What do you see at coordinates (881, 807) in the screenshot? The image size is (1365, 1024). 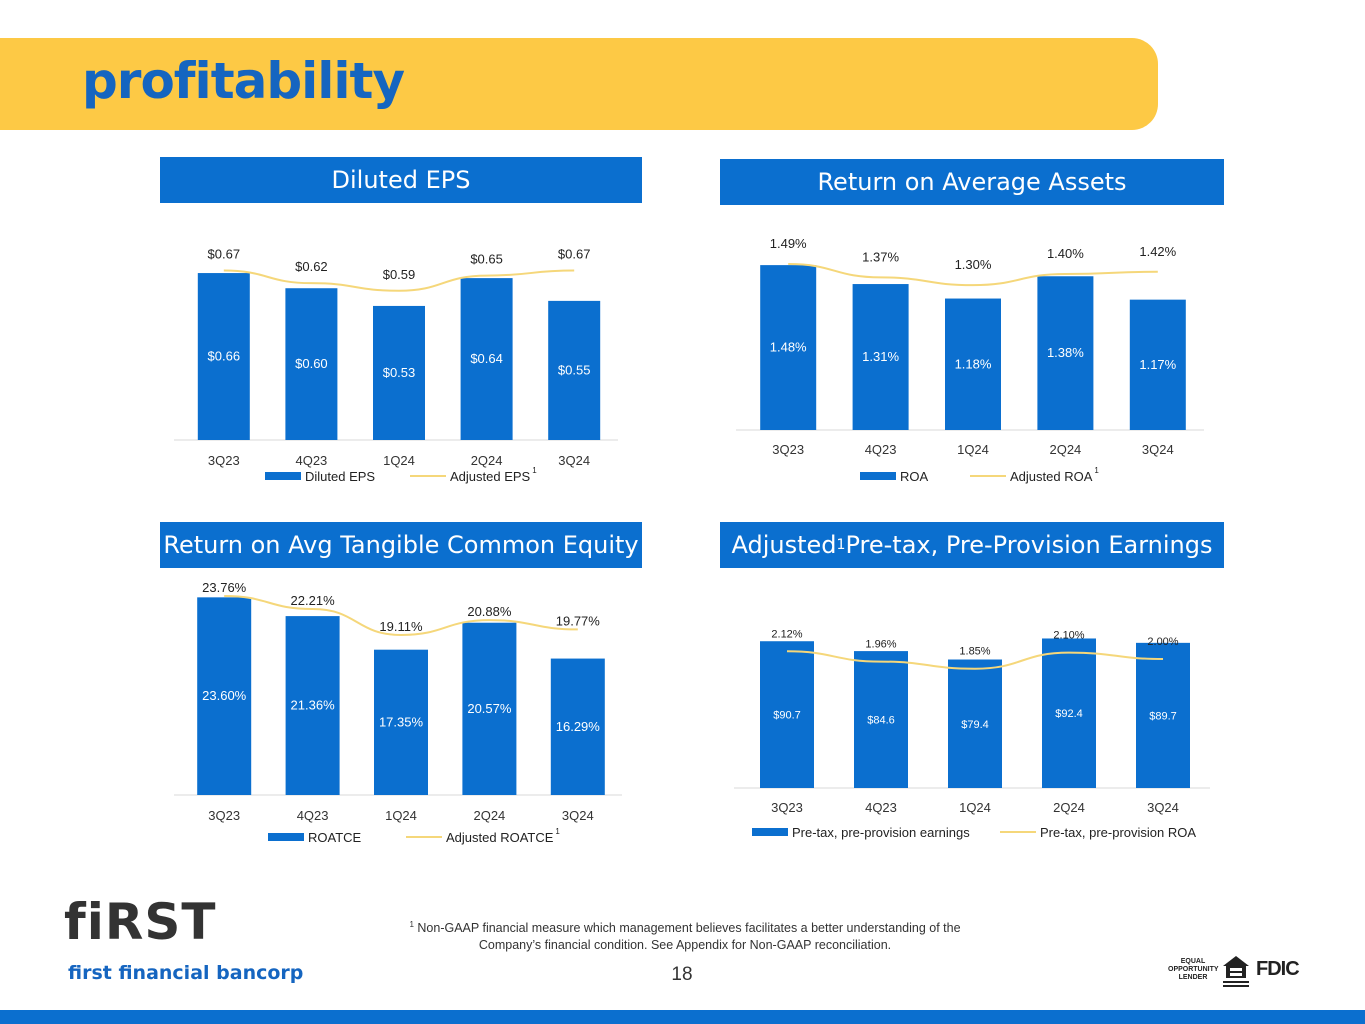 I see `x-tick-label: 4Q23` at bounding box center [881, 807].